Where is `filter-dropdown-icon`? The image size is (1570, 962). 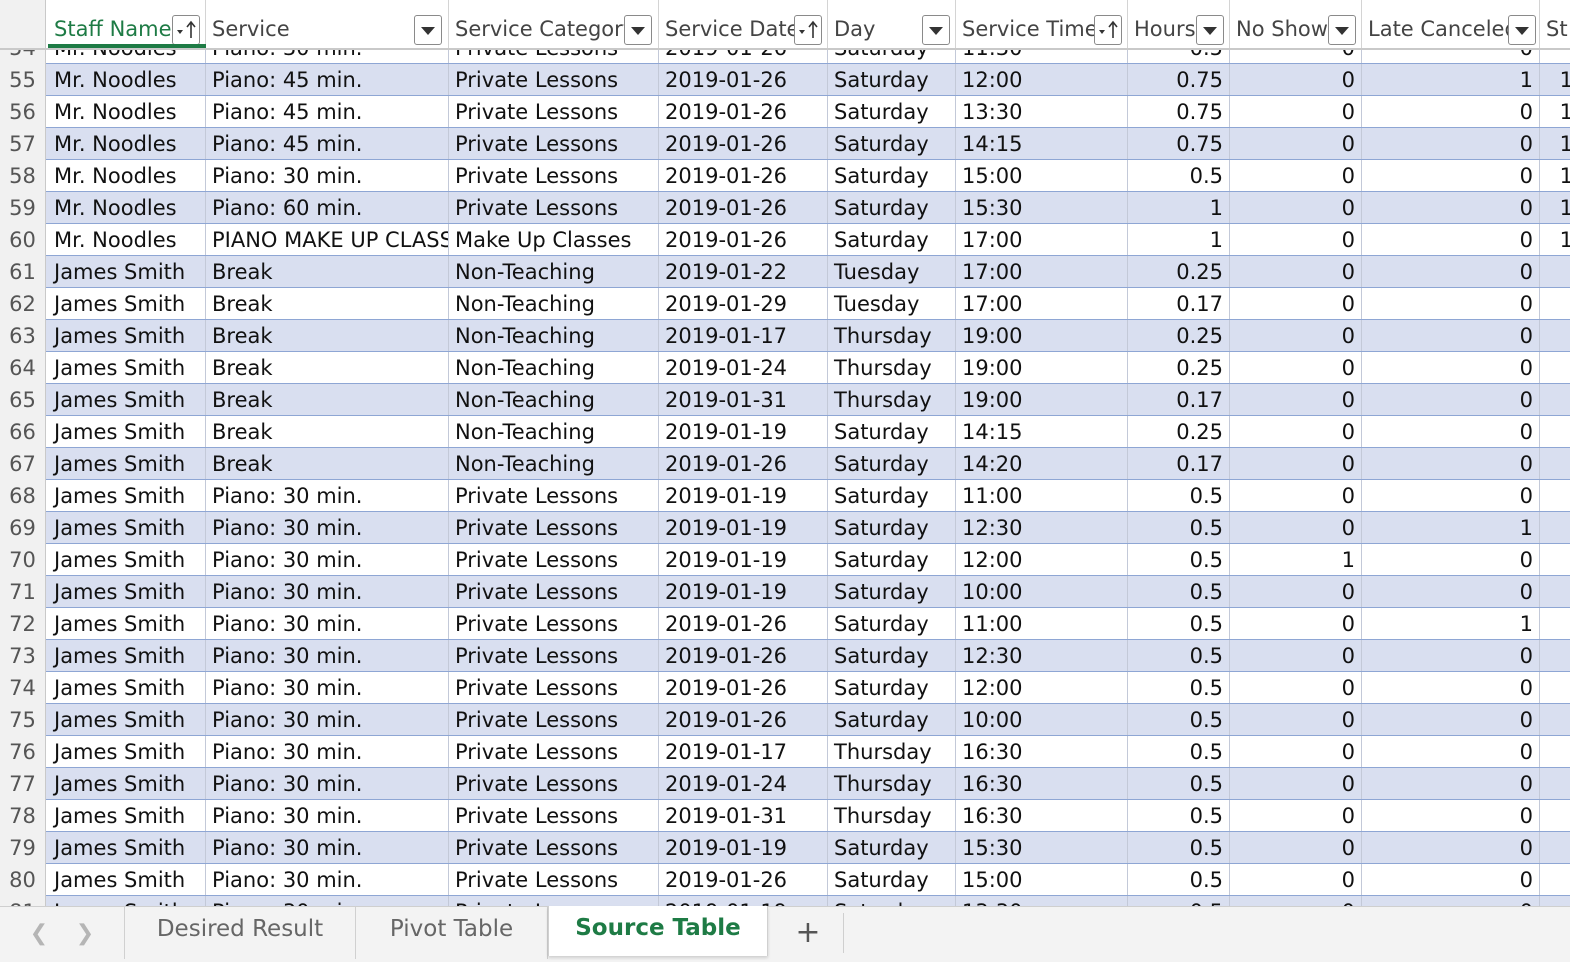 filter-dropdown-icon is located at coordinates (1342, 30).